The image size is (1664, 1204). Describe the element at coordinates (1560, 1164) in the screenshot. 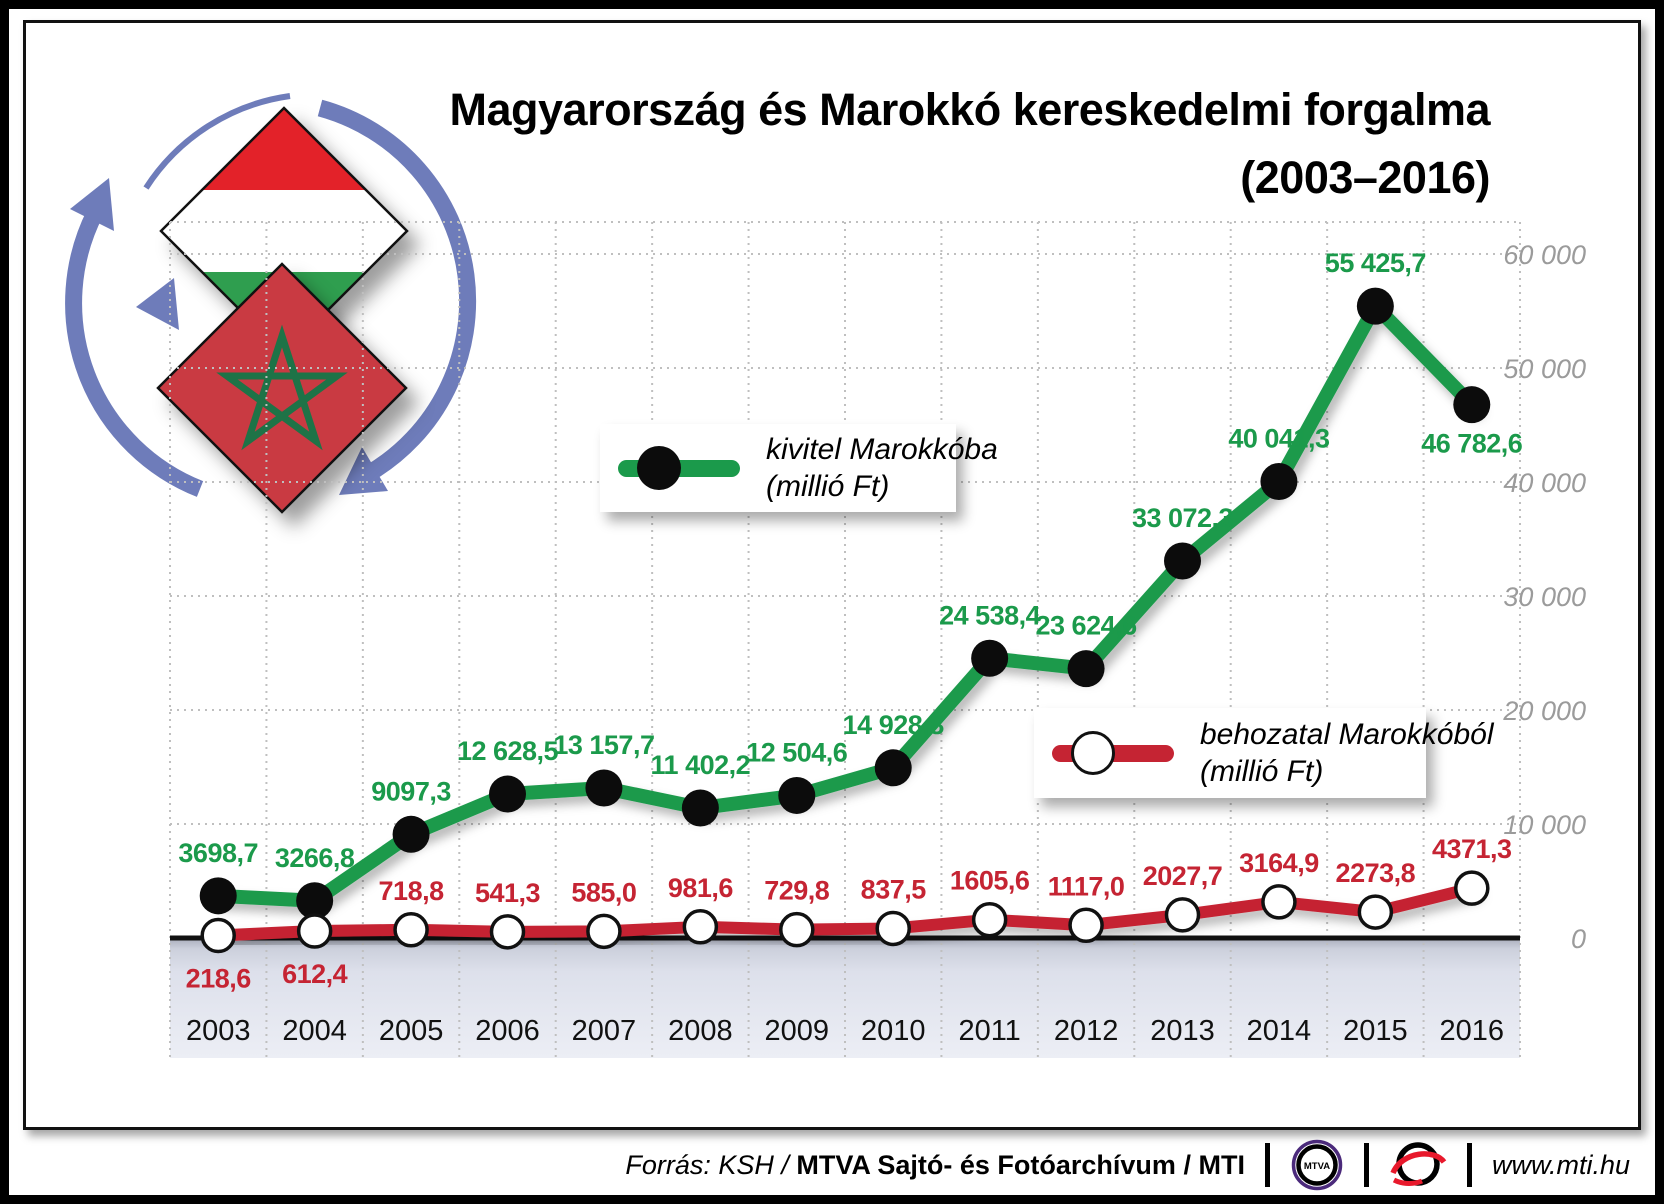

I see `website-link: www.mti.hu` at that location.